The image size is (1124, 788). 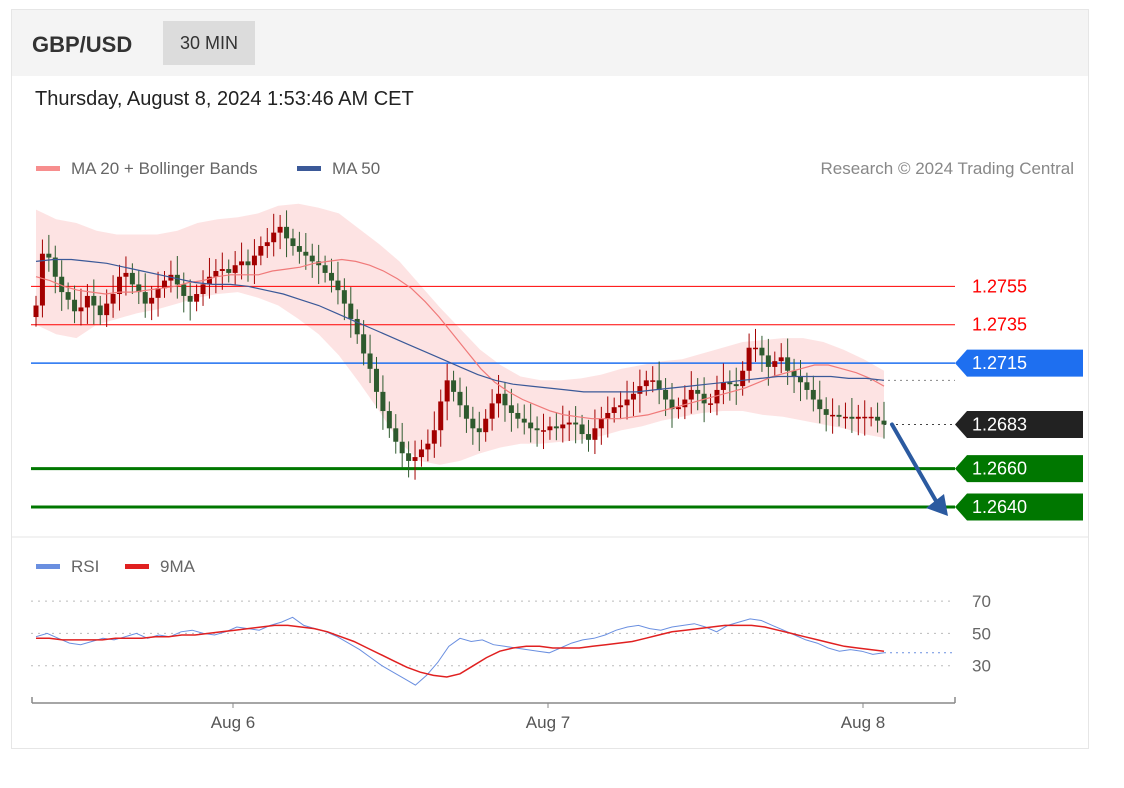 What do you see at coordinates (460, 325) in the screenshot?
I see `ma50-line` at bounding box center [460, 325].